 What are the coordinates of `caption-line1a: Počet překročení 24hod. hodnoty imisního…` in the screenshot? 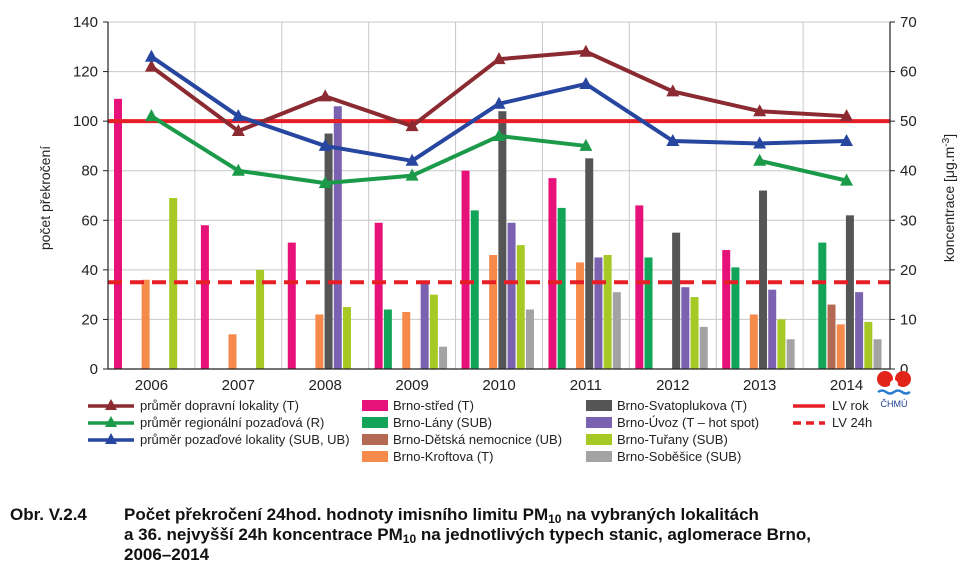 It's located at (336, 514).